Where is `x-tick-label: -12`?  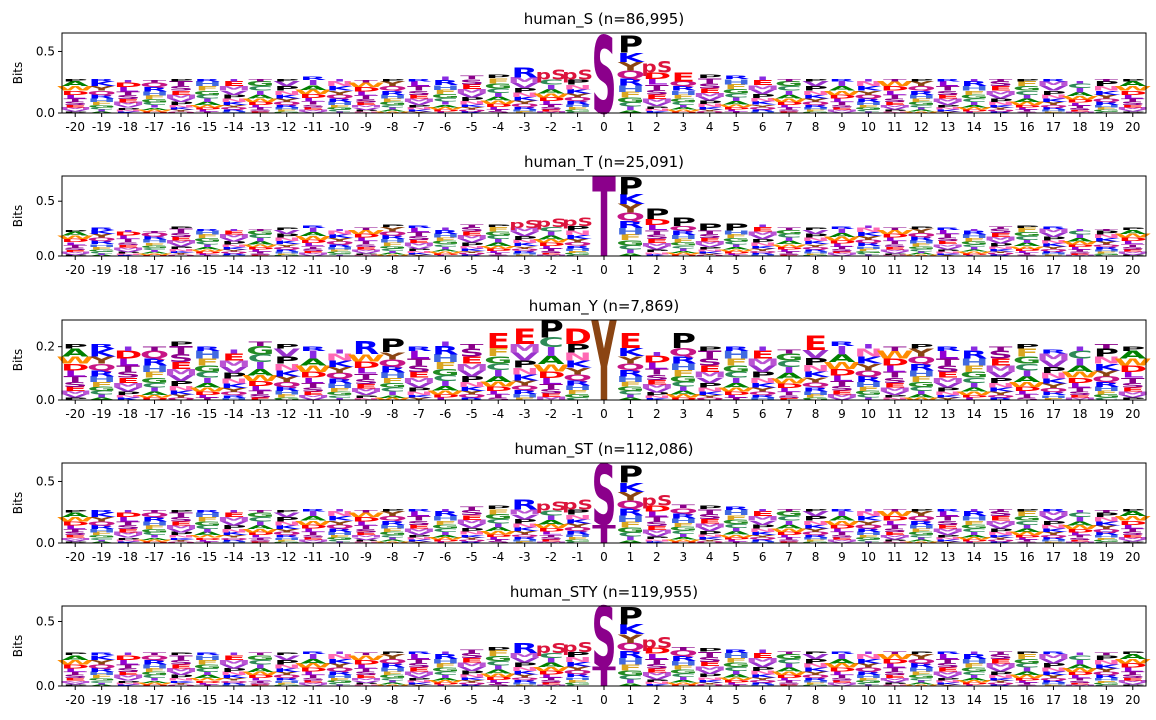
x-tick-label: -12 is located at coordinates (287, 557).